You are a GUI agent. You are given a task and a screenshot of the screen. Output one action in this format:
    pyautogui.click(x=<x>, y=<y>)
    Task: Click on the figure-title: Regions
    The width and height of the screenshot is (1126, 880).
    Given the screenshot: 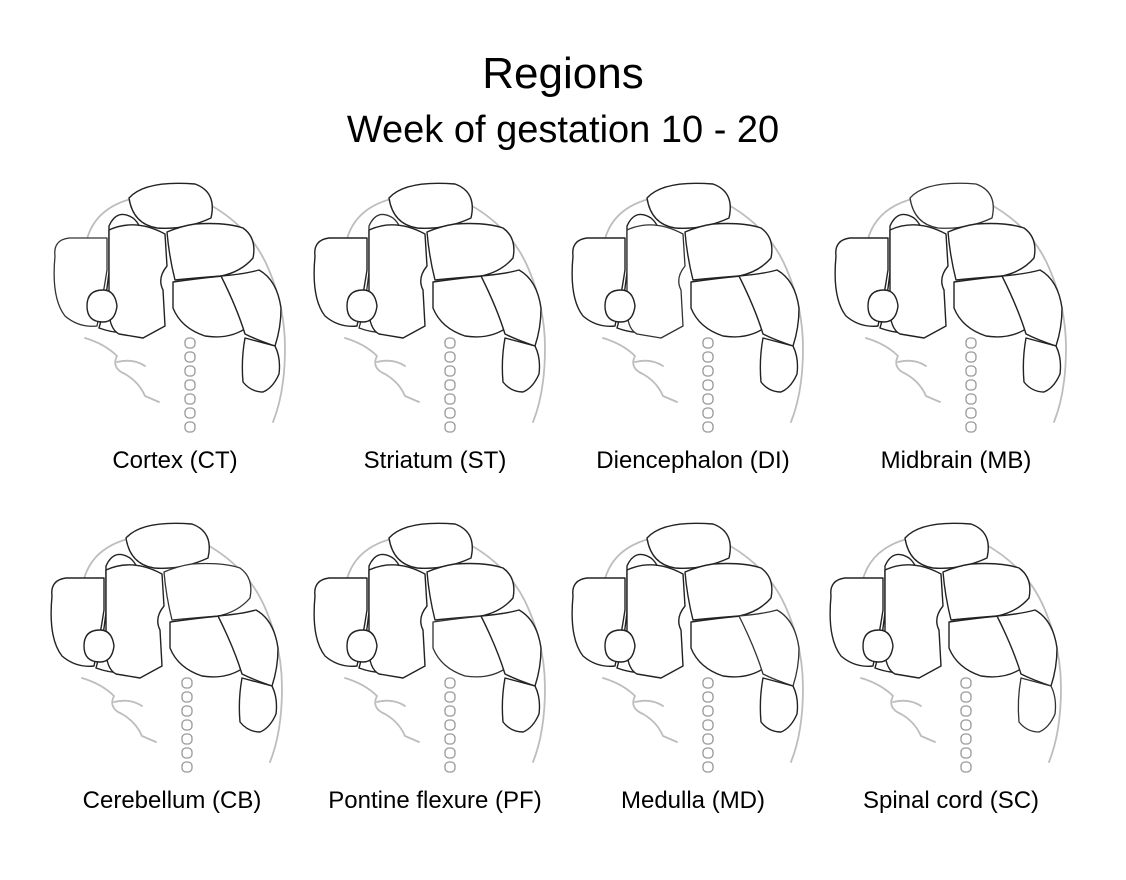 What is the action you would take?
    pyautogui.click(x=563, y=73)
    